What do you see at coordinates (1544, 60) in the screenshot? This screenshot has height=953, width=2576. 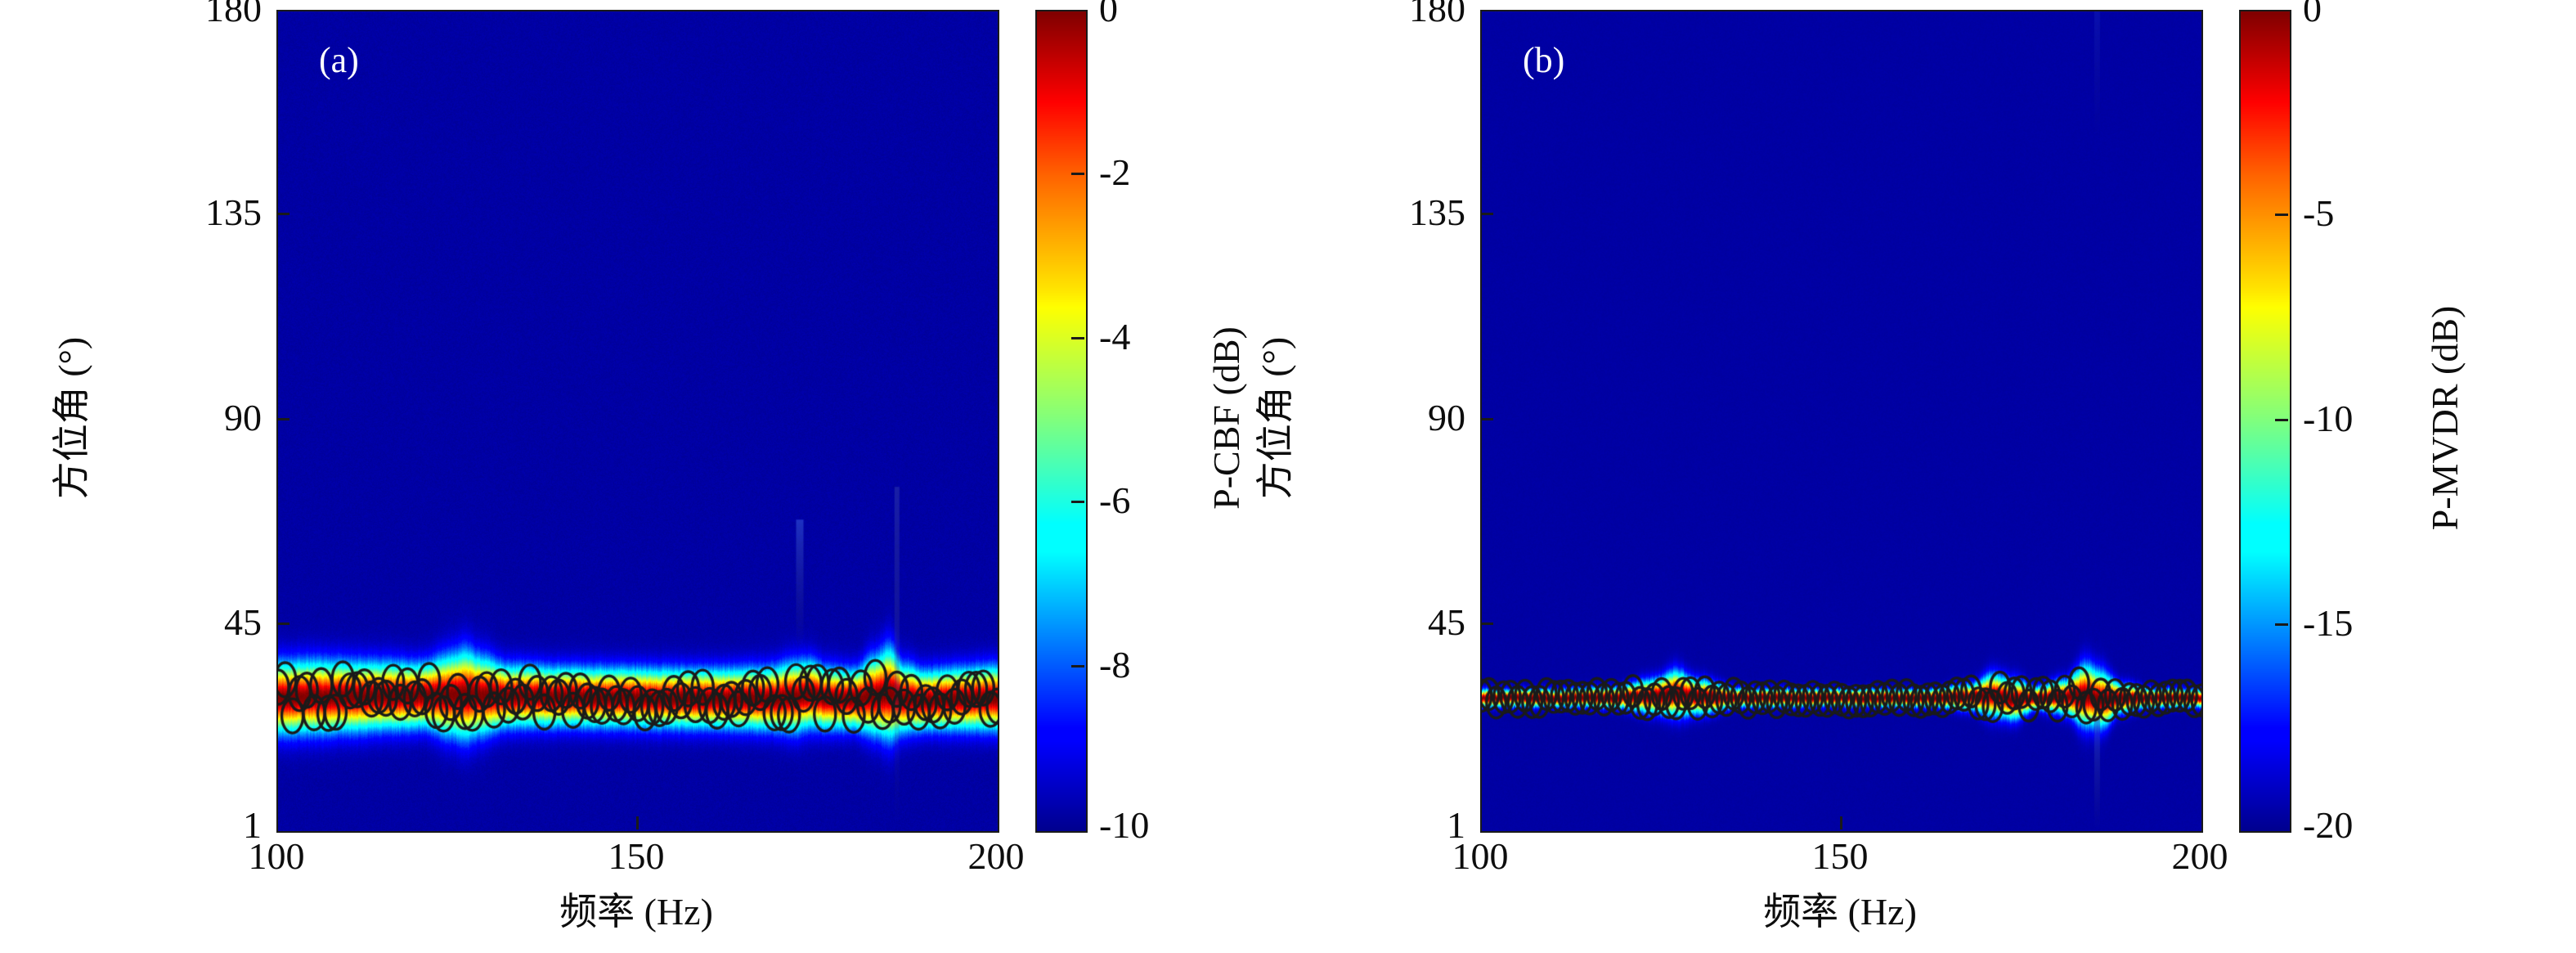 I see `panel-tag-b: (b)` at bounding box center [1544, 60].